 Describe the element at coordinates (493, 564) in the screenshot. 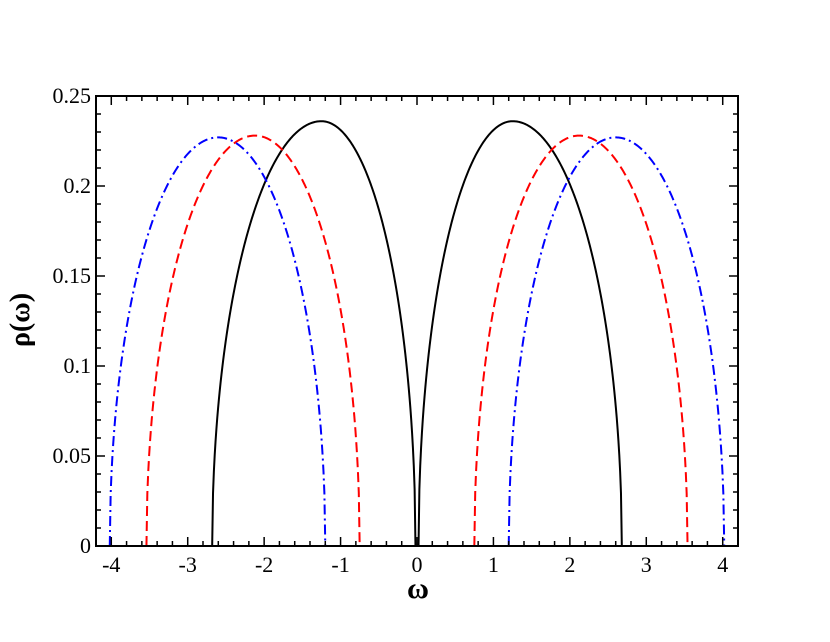

I see `x-tick-label: 1` at that location.